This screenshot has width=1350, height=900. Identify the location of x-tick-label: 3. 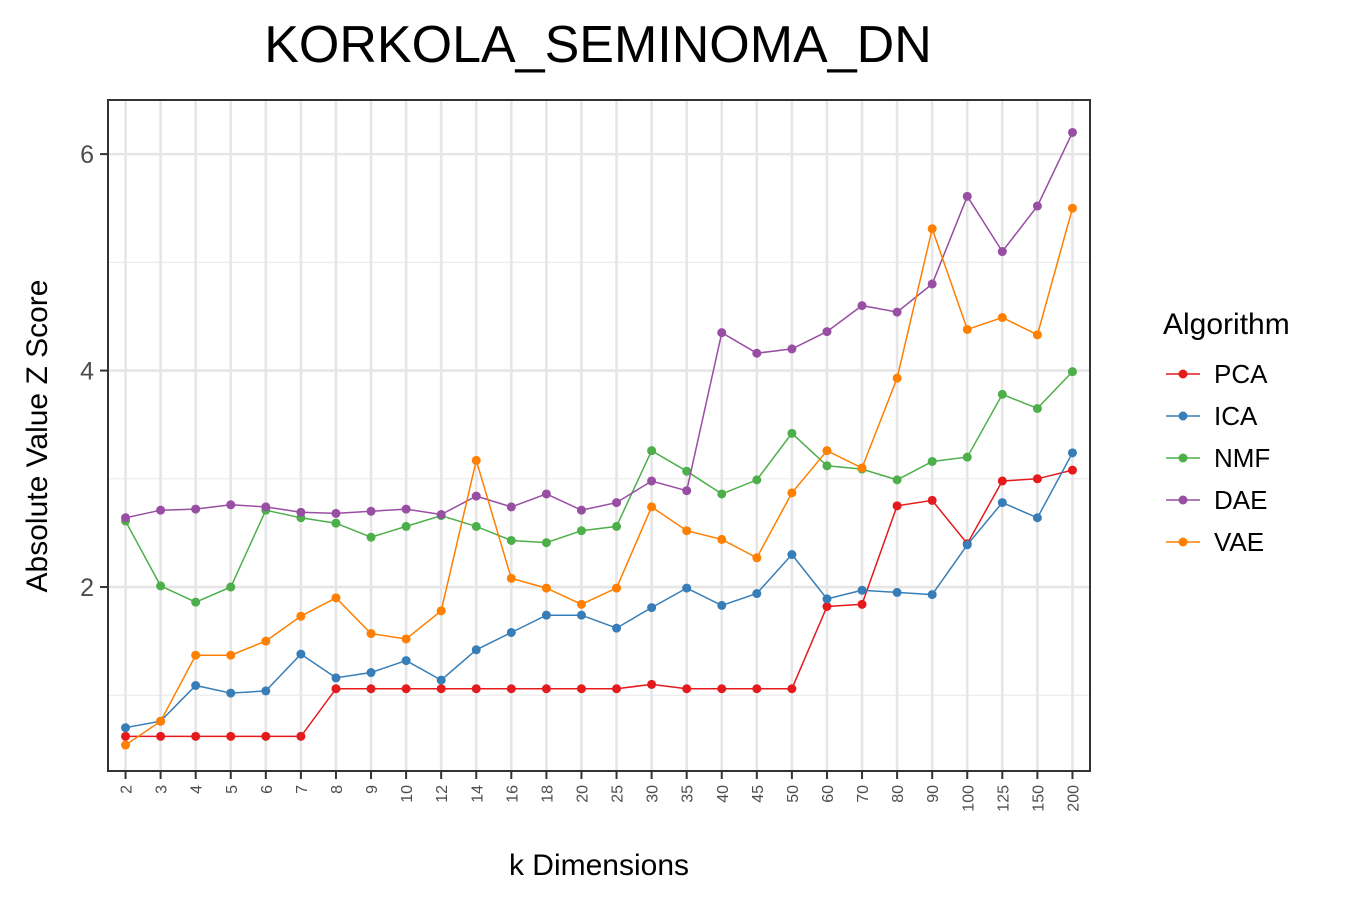
(162, 789).